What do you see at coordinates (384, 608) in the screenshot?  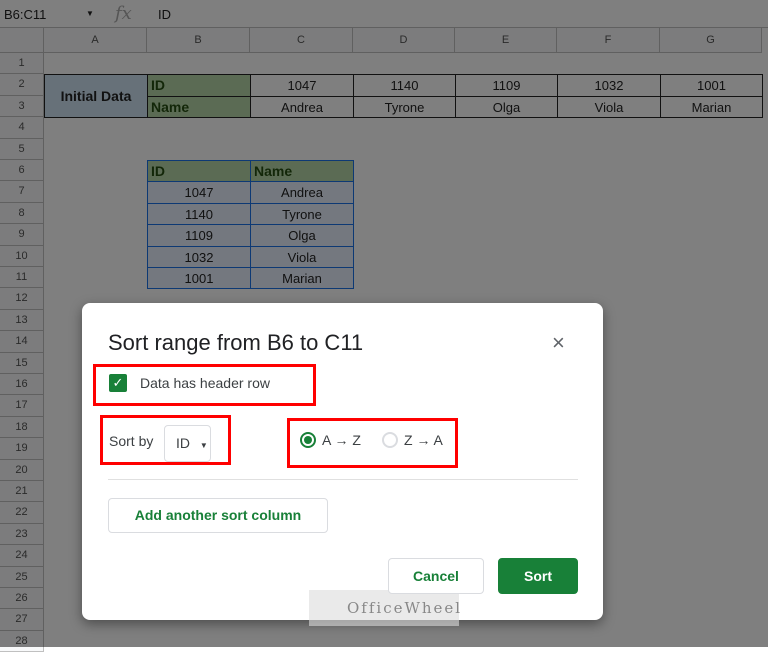 I see `watermark-logo: OfficeWheel` at bounding box center [384, 608].